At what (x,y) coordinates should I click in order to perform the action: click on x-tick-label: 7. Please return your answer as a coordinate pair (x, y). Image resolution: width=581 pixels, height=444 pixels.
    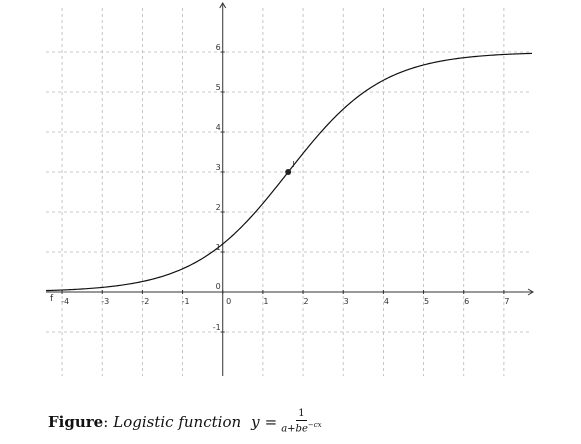
    Looking at the image, I should click on (506, 301).